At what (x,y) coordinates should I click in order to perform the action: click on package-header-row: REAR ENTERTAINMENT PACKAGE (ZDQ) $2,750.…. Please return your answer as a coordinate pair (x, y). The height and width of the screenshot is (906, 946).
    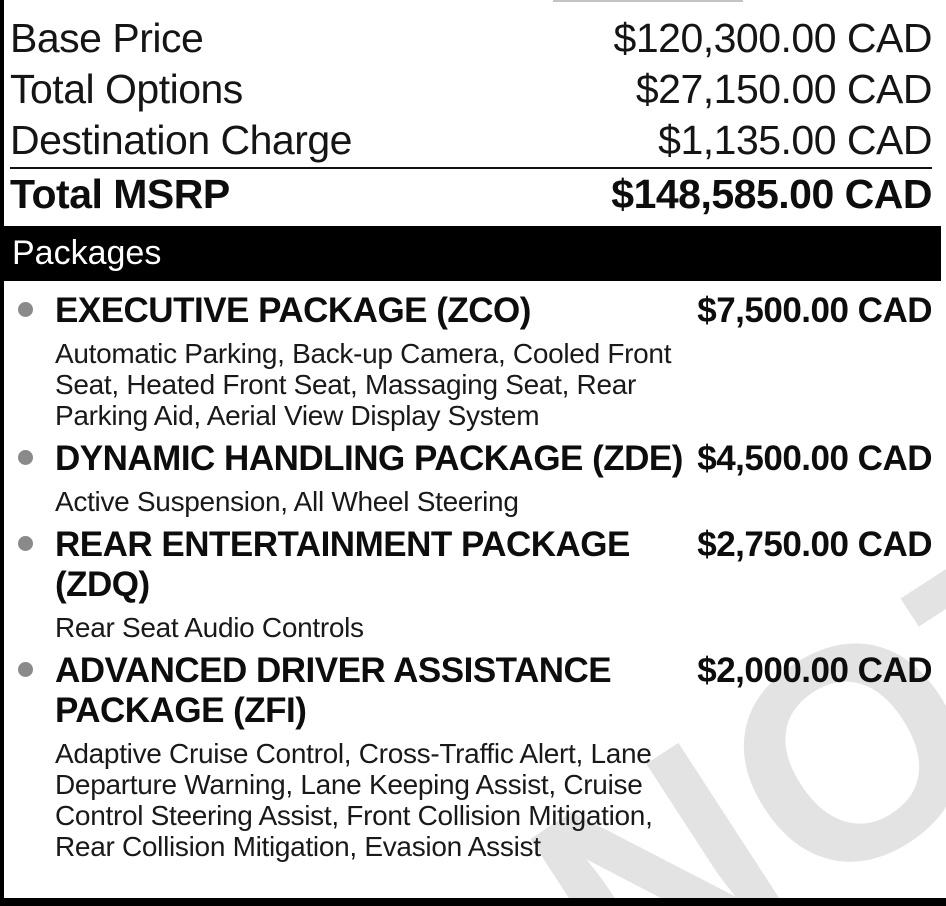
    Looking at the image, I should click on (493, 565).